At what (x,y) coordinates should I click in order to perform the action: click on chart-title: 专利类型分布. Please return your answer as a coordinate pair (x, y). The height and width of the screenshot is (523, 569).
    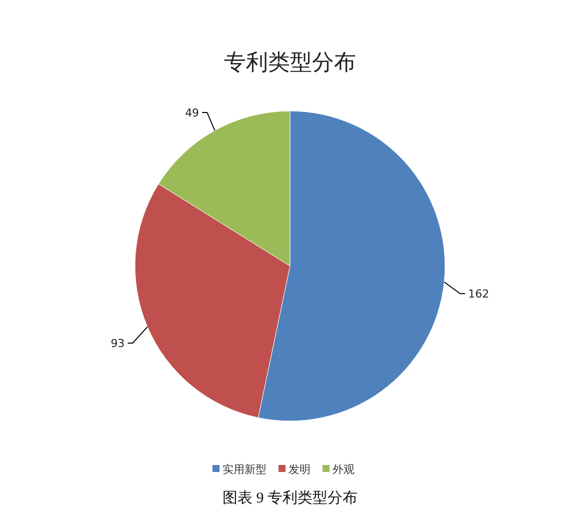
    Looking at the image, I should click on (290, 63).